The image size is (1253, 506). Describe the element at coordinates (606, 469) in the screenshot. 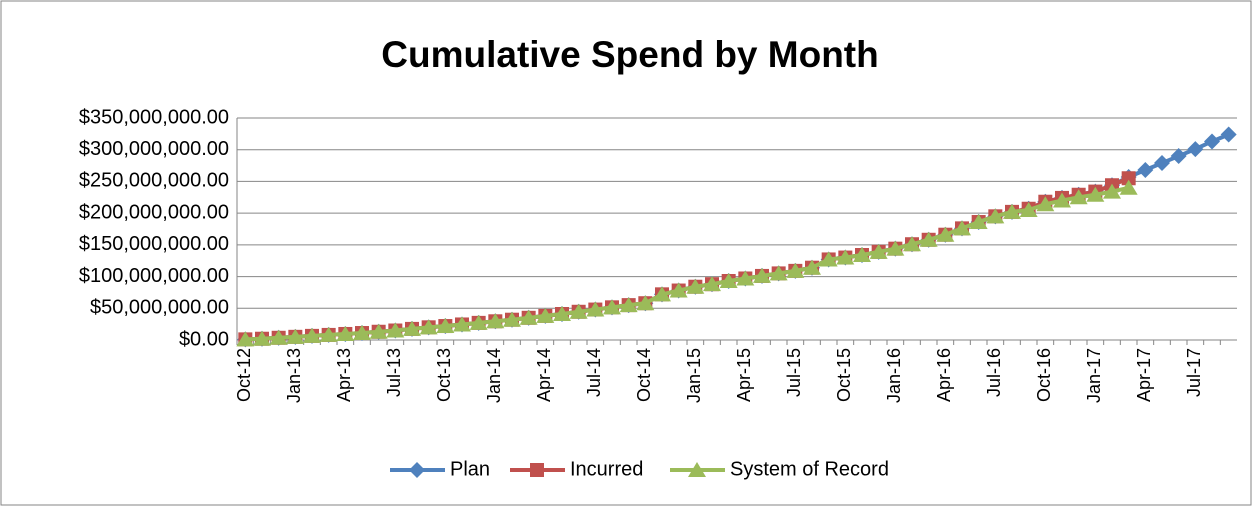

I see `legend-label: Incurred` at that location.